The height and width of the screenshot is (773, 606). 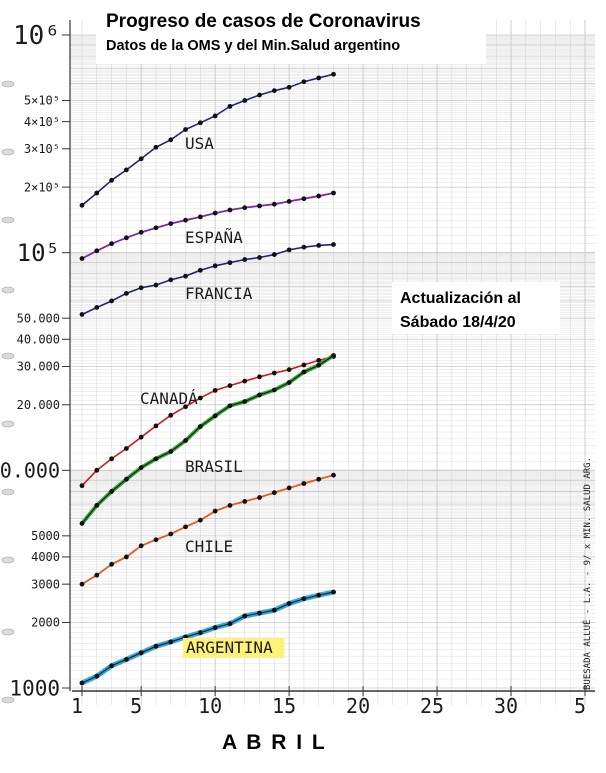 I want to click on series-line-ink-brasil, so click(x=207, y=439).